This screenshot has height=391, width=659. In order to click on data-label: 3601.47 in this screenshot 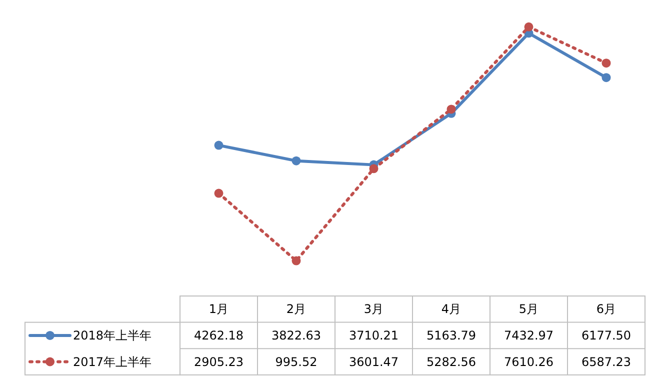, I will do `click(373, 361)`.